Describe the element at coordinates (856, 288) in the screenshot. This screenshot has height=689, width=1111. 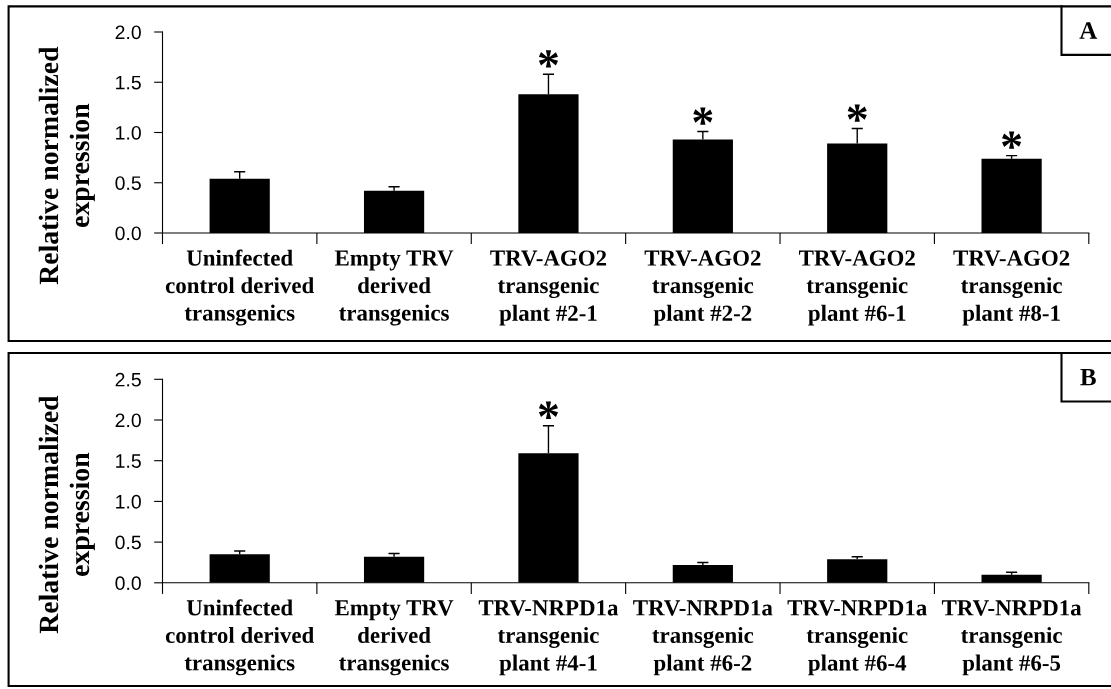
I see `x-tick-label: TRV-AGO2 transgenic plant #6-1` at that location.